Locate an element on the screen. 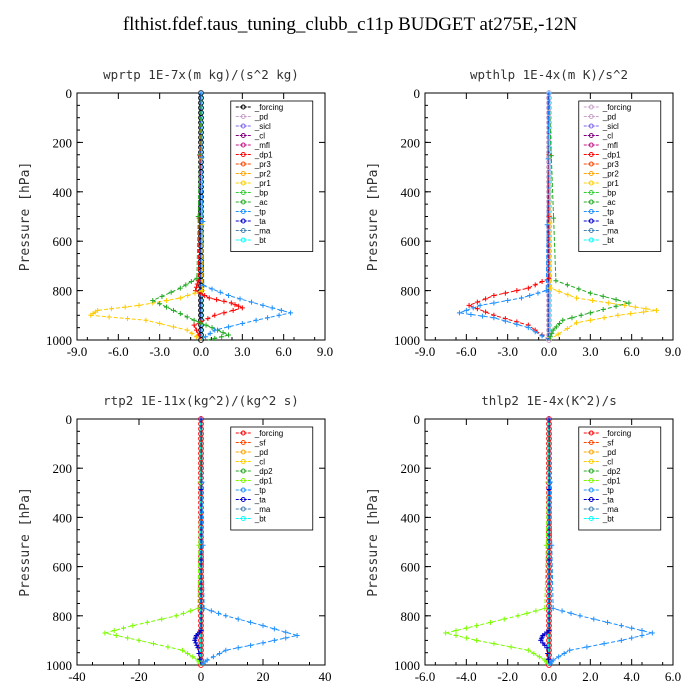  series-line-pr1 is located at coordinates (146, 216).